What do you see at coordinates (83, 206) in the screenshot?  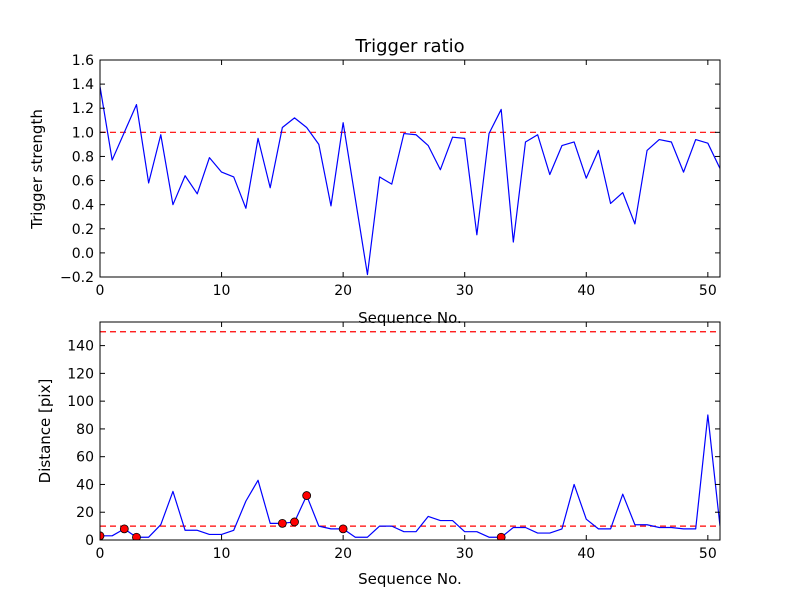 I see `y-tick-label: 0.4` at bounding box center [83, 206].